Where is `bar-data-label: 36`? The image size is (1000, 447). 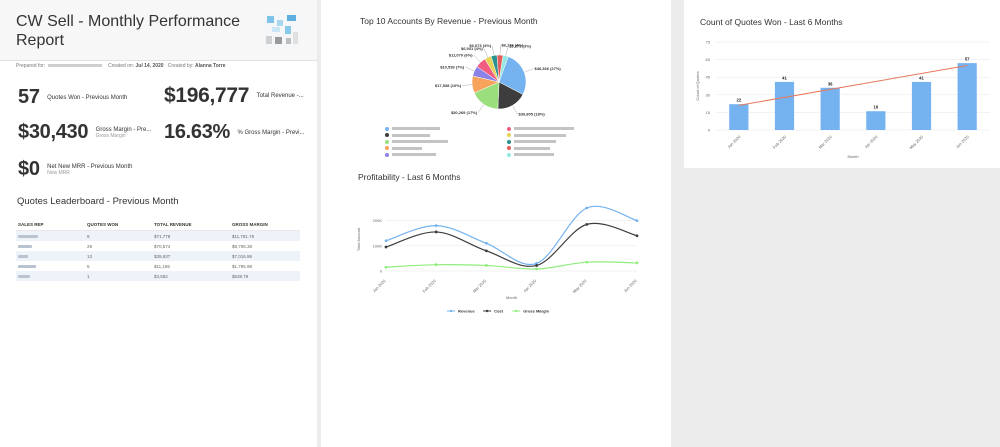
bar-data-label: 36 is located at coordinates (830, 83).